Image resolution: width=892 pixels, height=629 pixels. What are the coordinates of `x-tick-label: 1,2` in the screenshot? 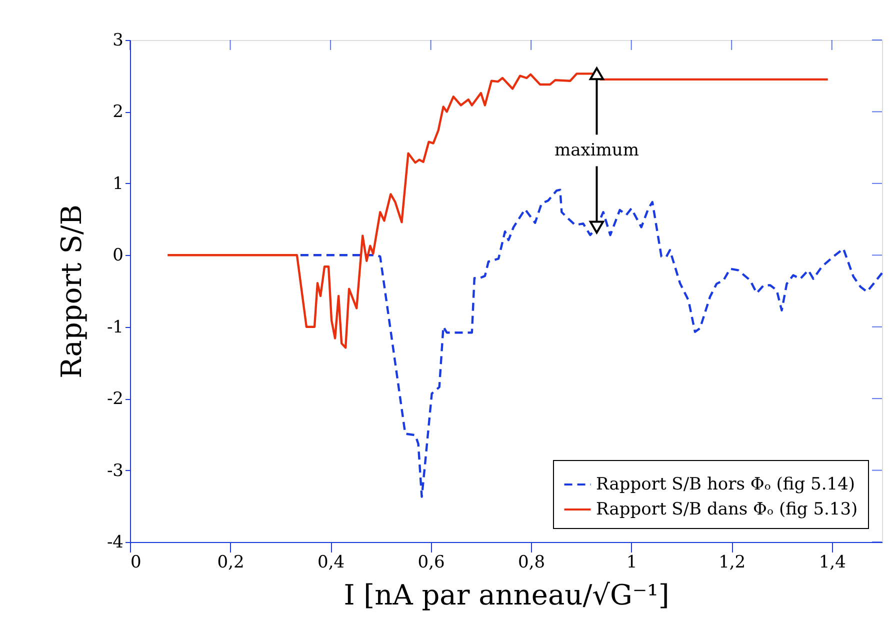 It's located at (732, 562).